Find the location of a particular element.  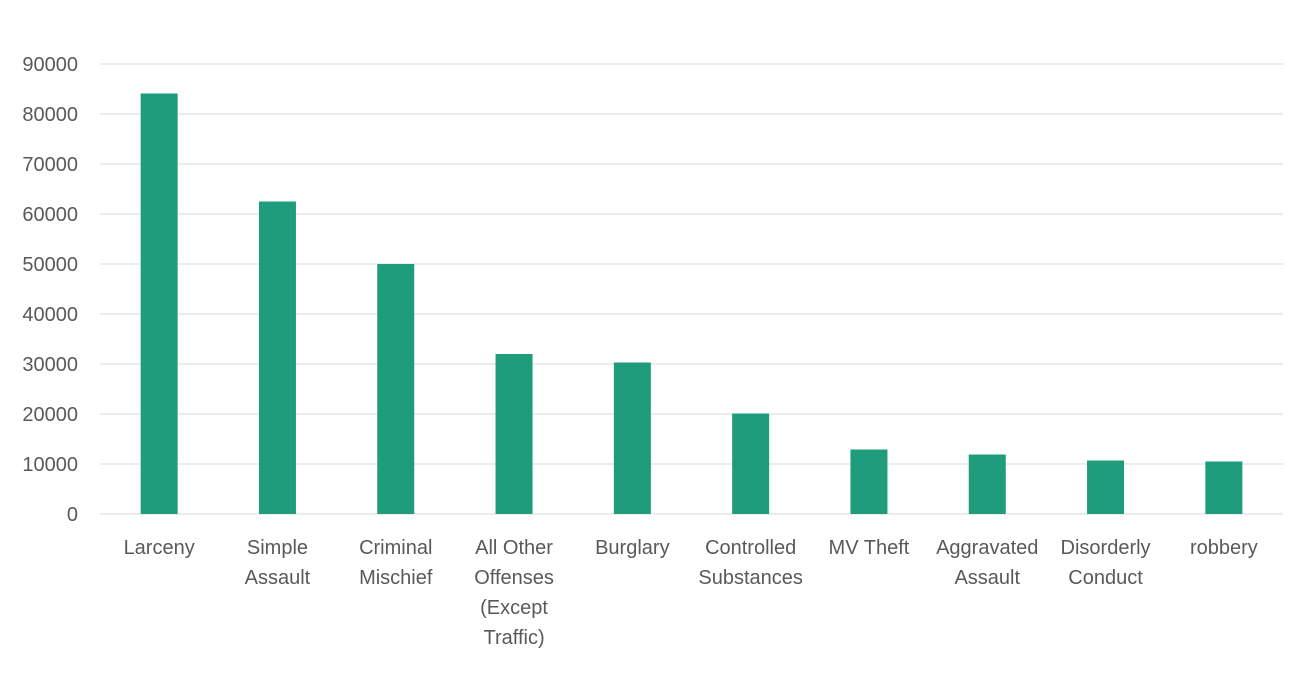

y-tick-label: 0 is located at coordinates (72, 515).